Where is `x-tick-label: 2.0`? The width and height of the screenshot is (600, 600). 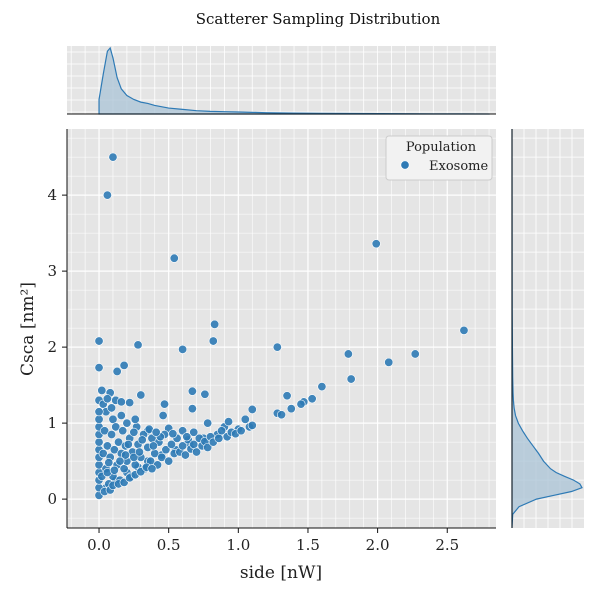
x-tick-label: 2.0 is located at coordinates (378, 545).